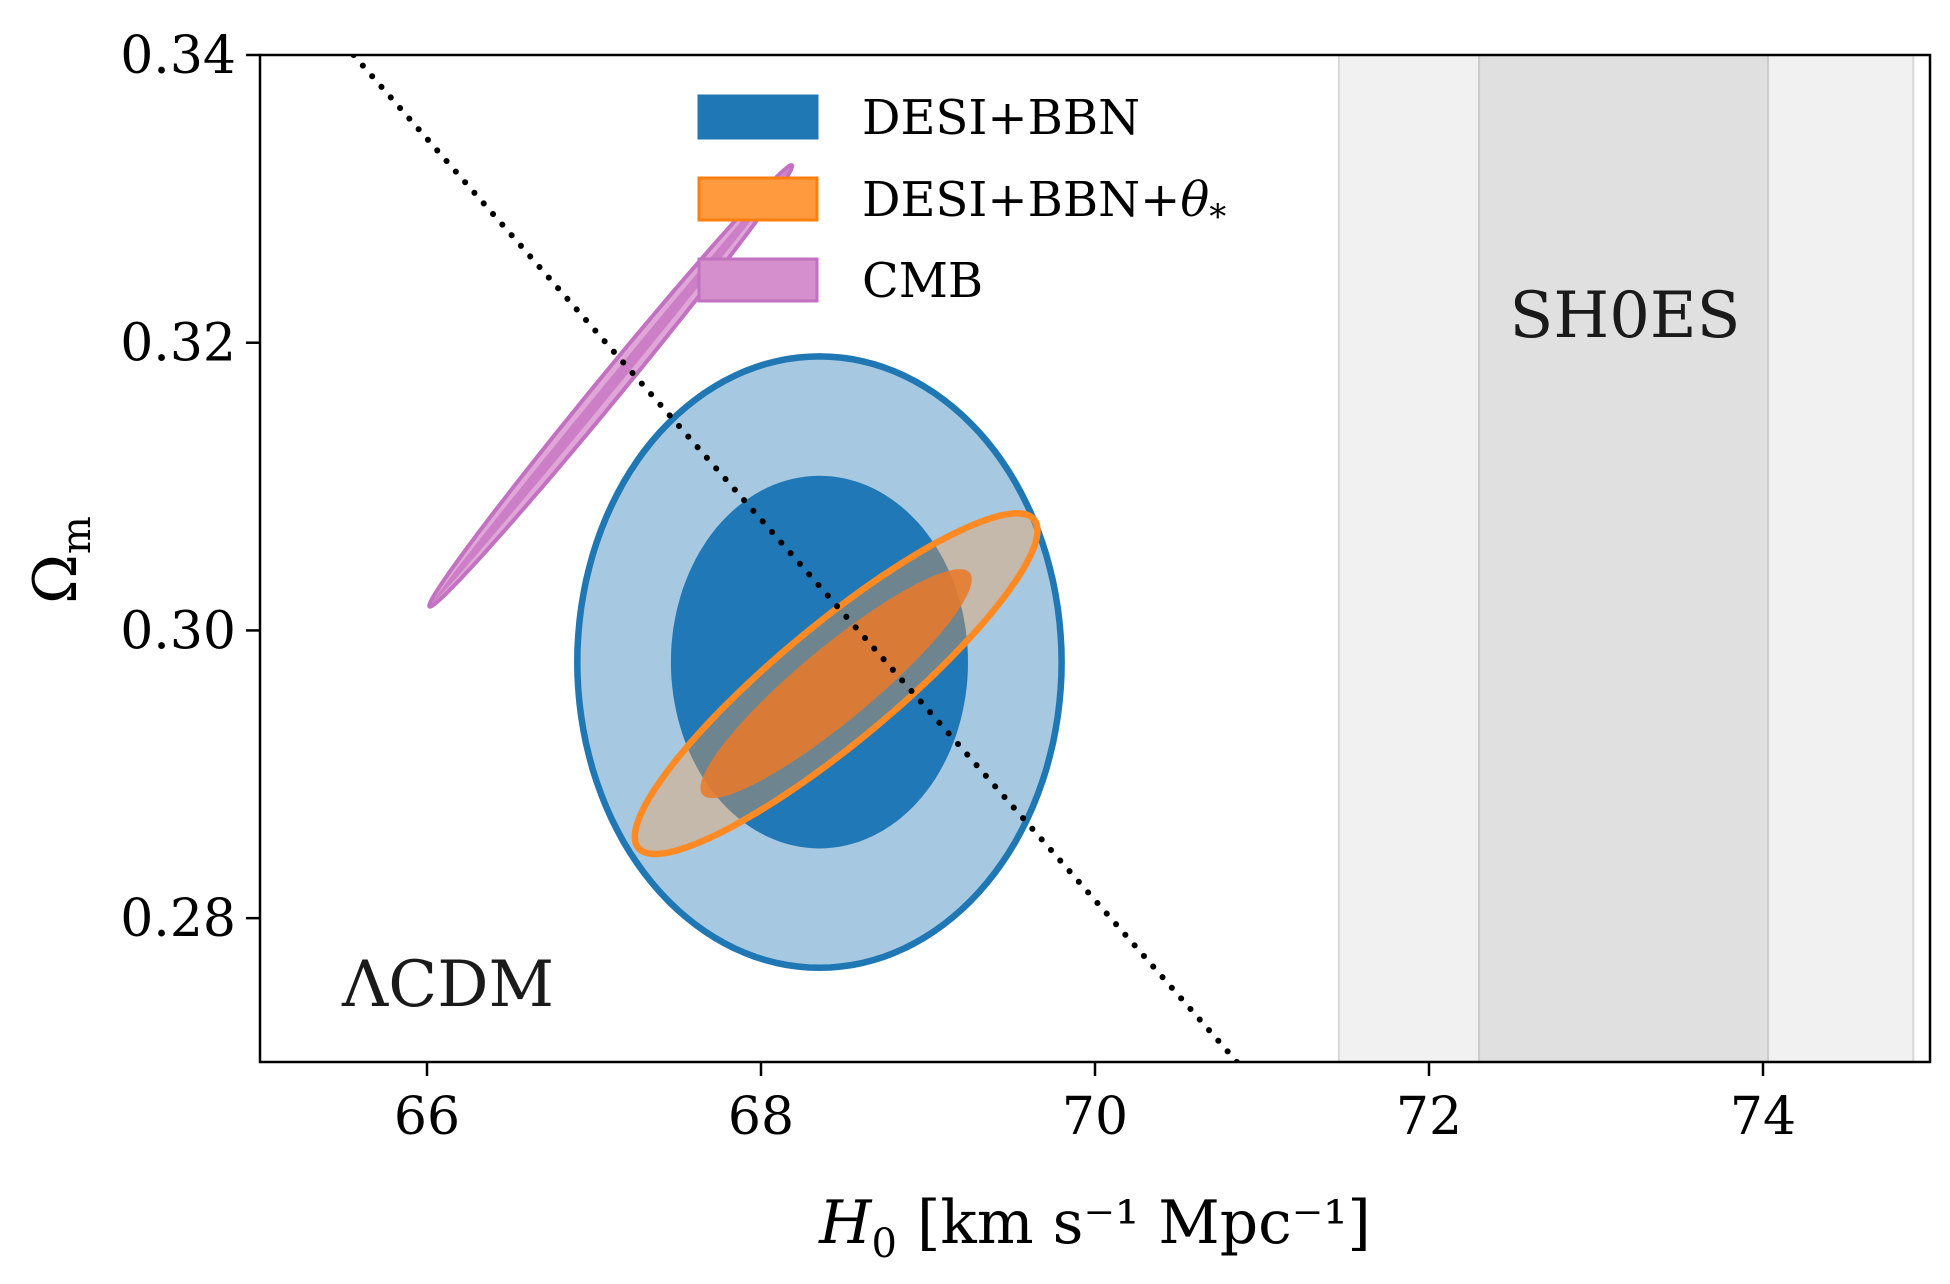  What do you see at coordinates (758, 280) in the screenshot?
I see `legend-swatch-cmb` at bounding box center [758, 280].